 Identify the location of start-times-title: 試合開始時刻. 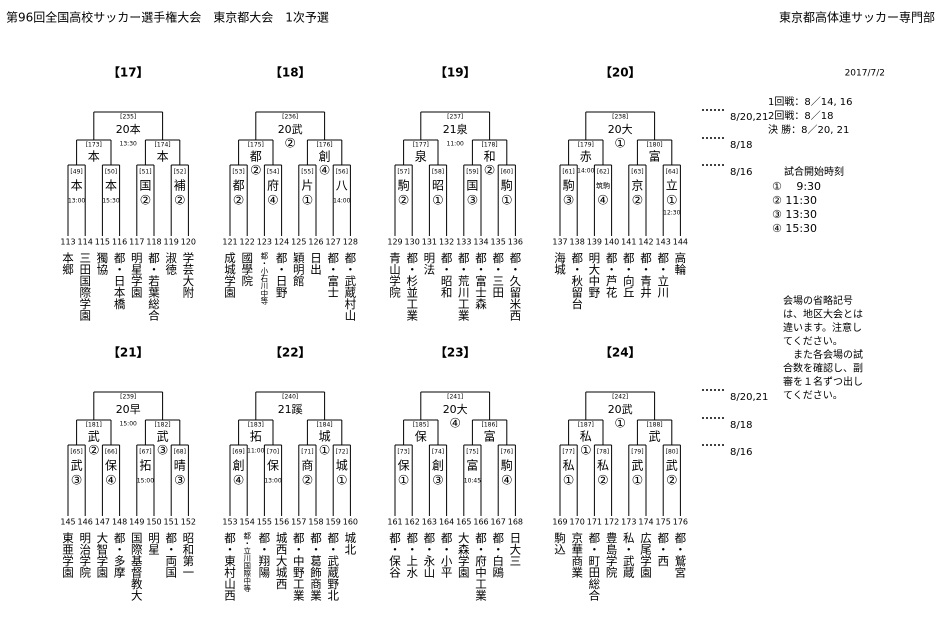
(814, 171).